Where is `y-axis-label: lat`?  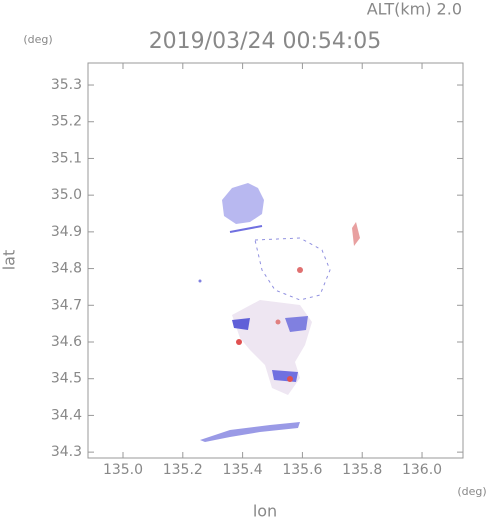
y-axis-label: lat is located at coordinates (9, 260).